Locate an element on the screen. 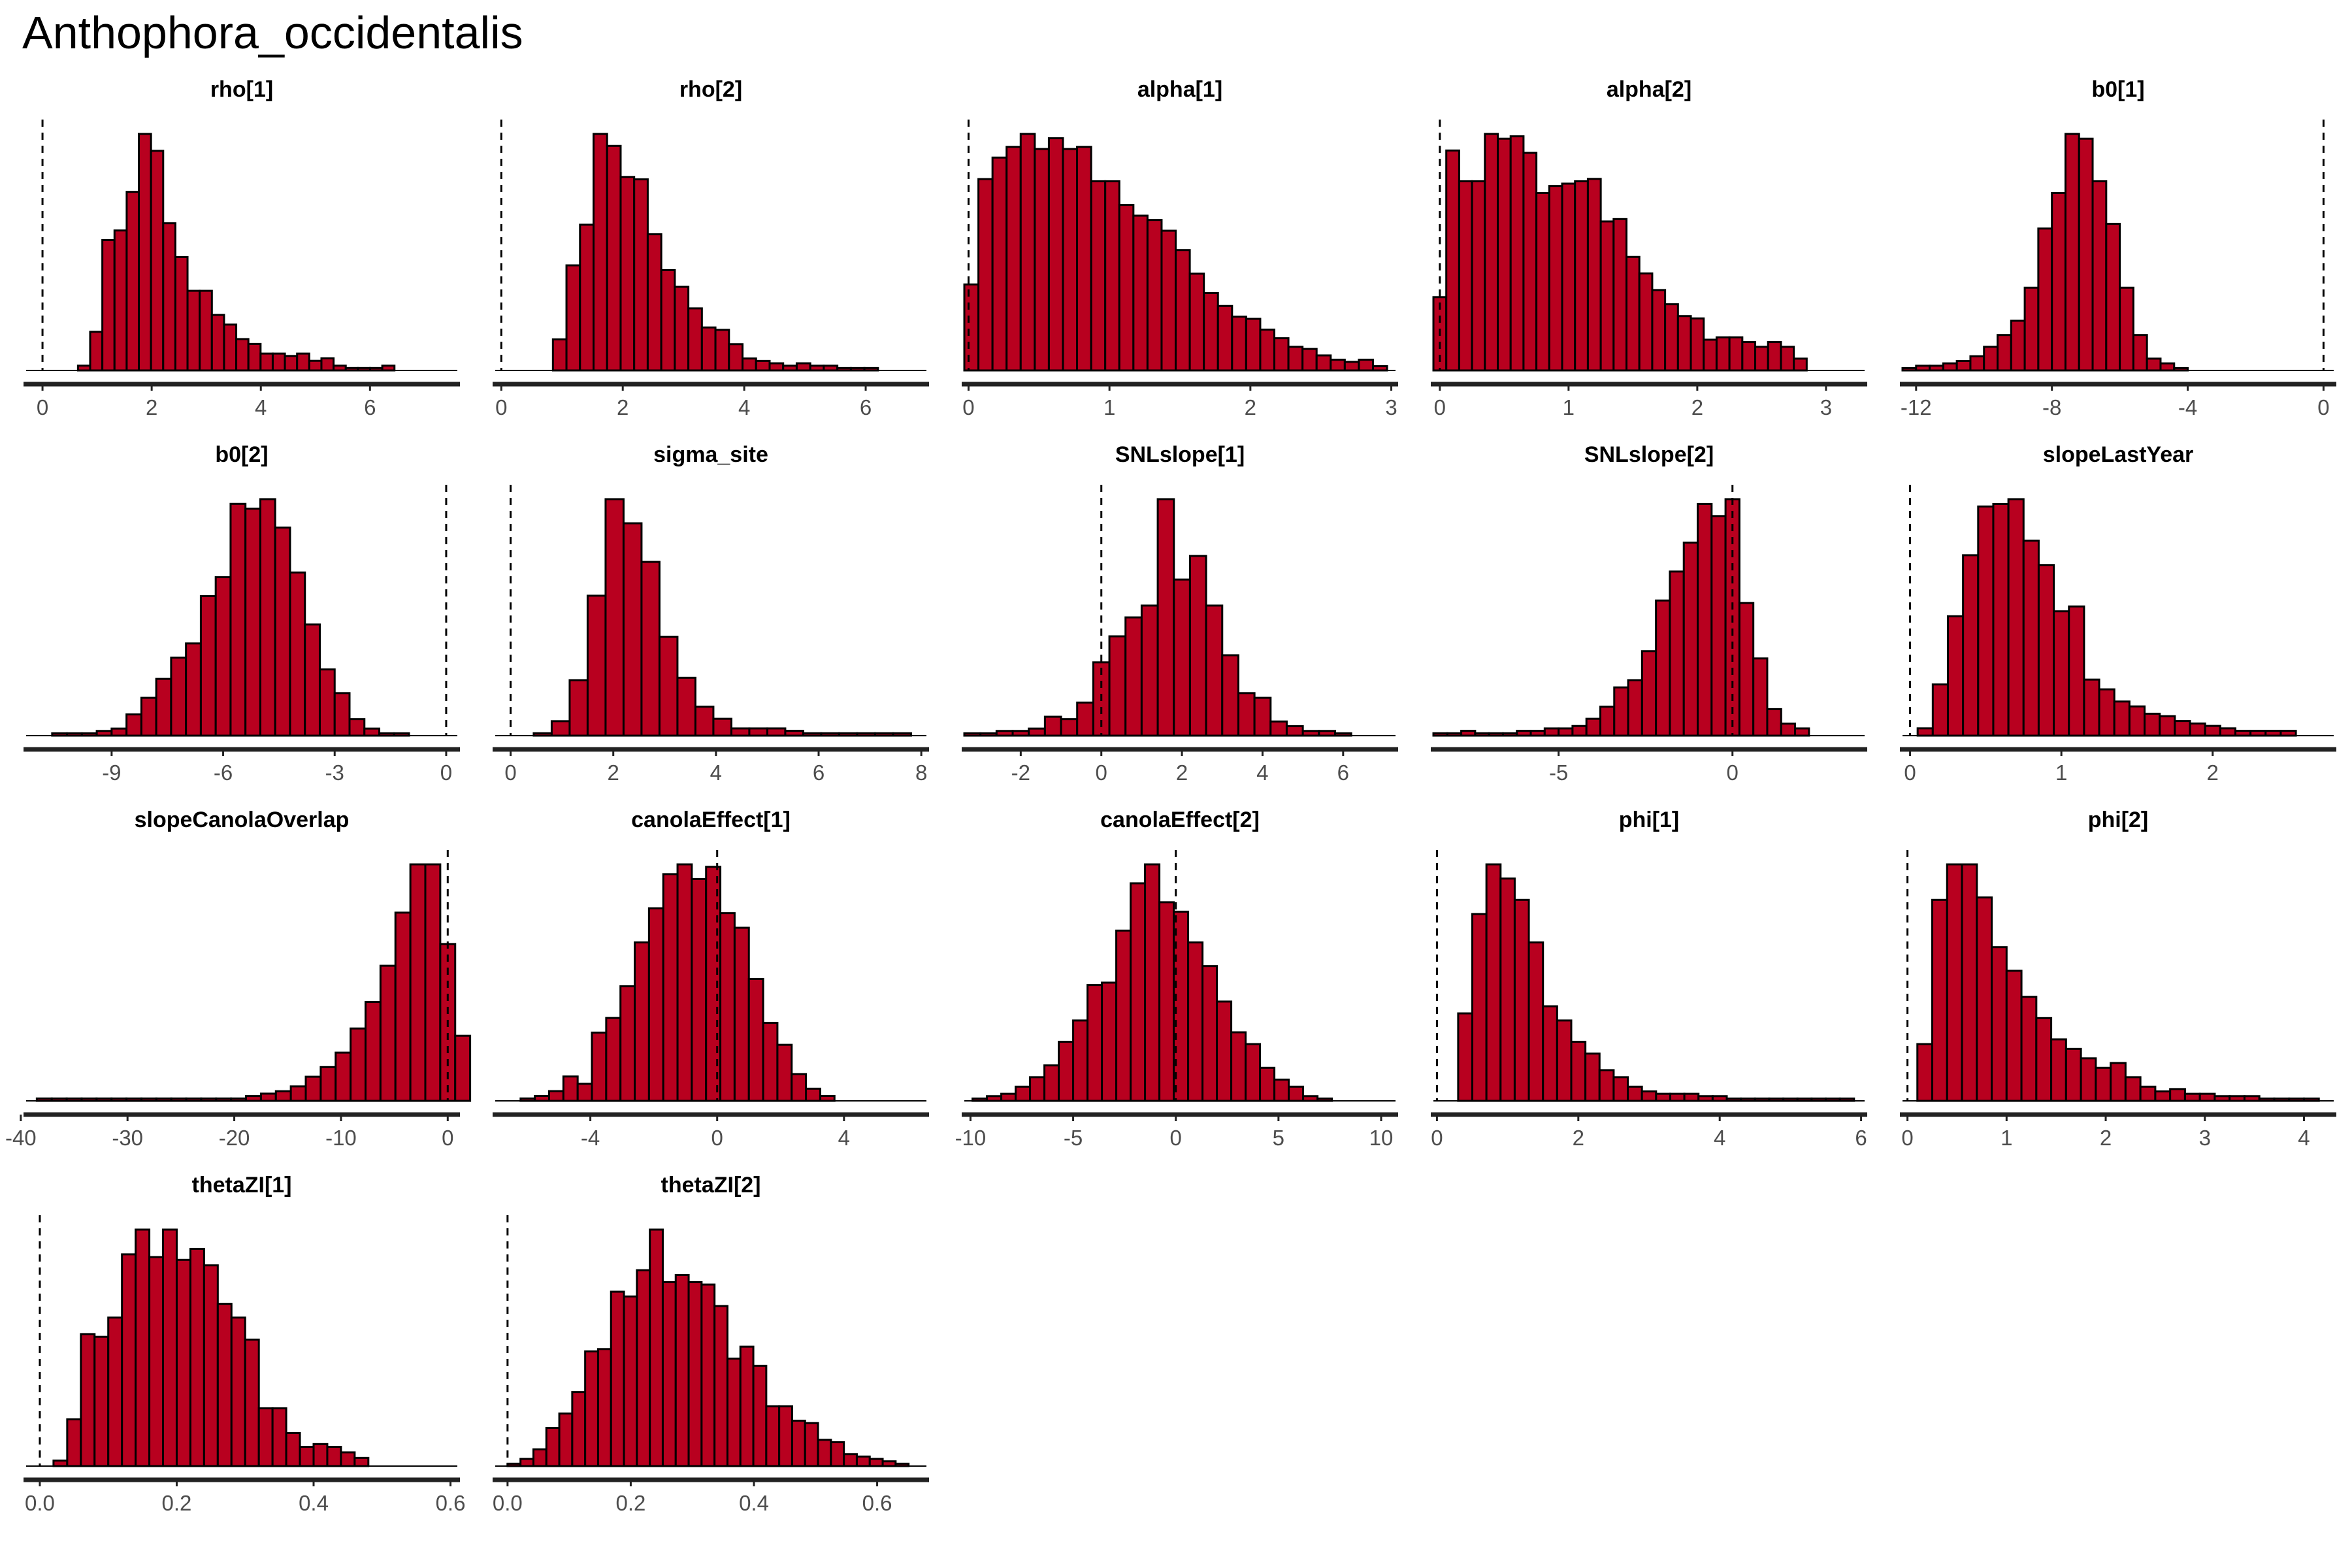 The image size is (2352, 1568). panel-title: SNLslope[1] is located at coordinates (1180, 454).